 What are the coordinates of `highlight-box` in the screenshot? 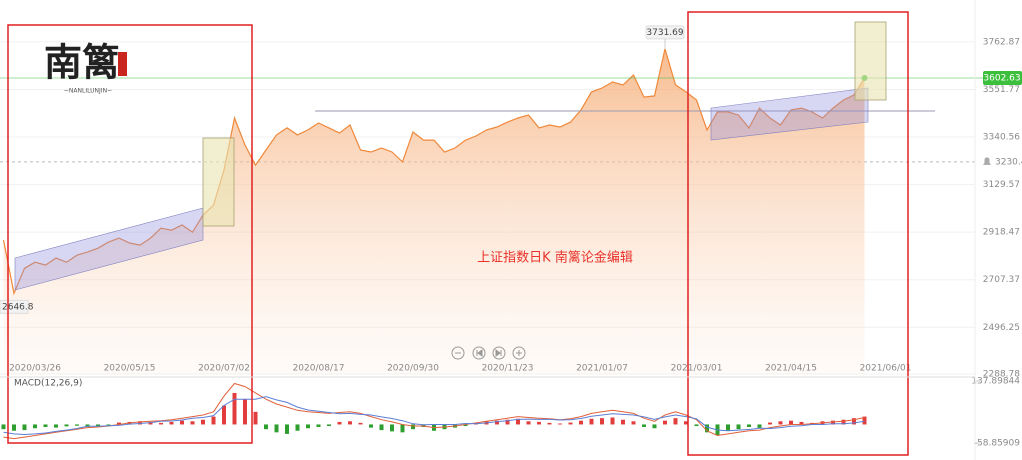 It's located at (870, 61).